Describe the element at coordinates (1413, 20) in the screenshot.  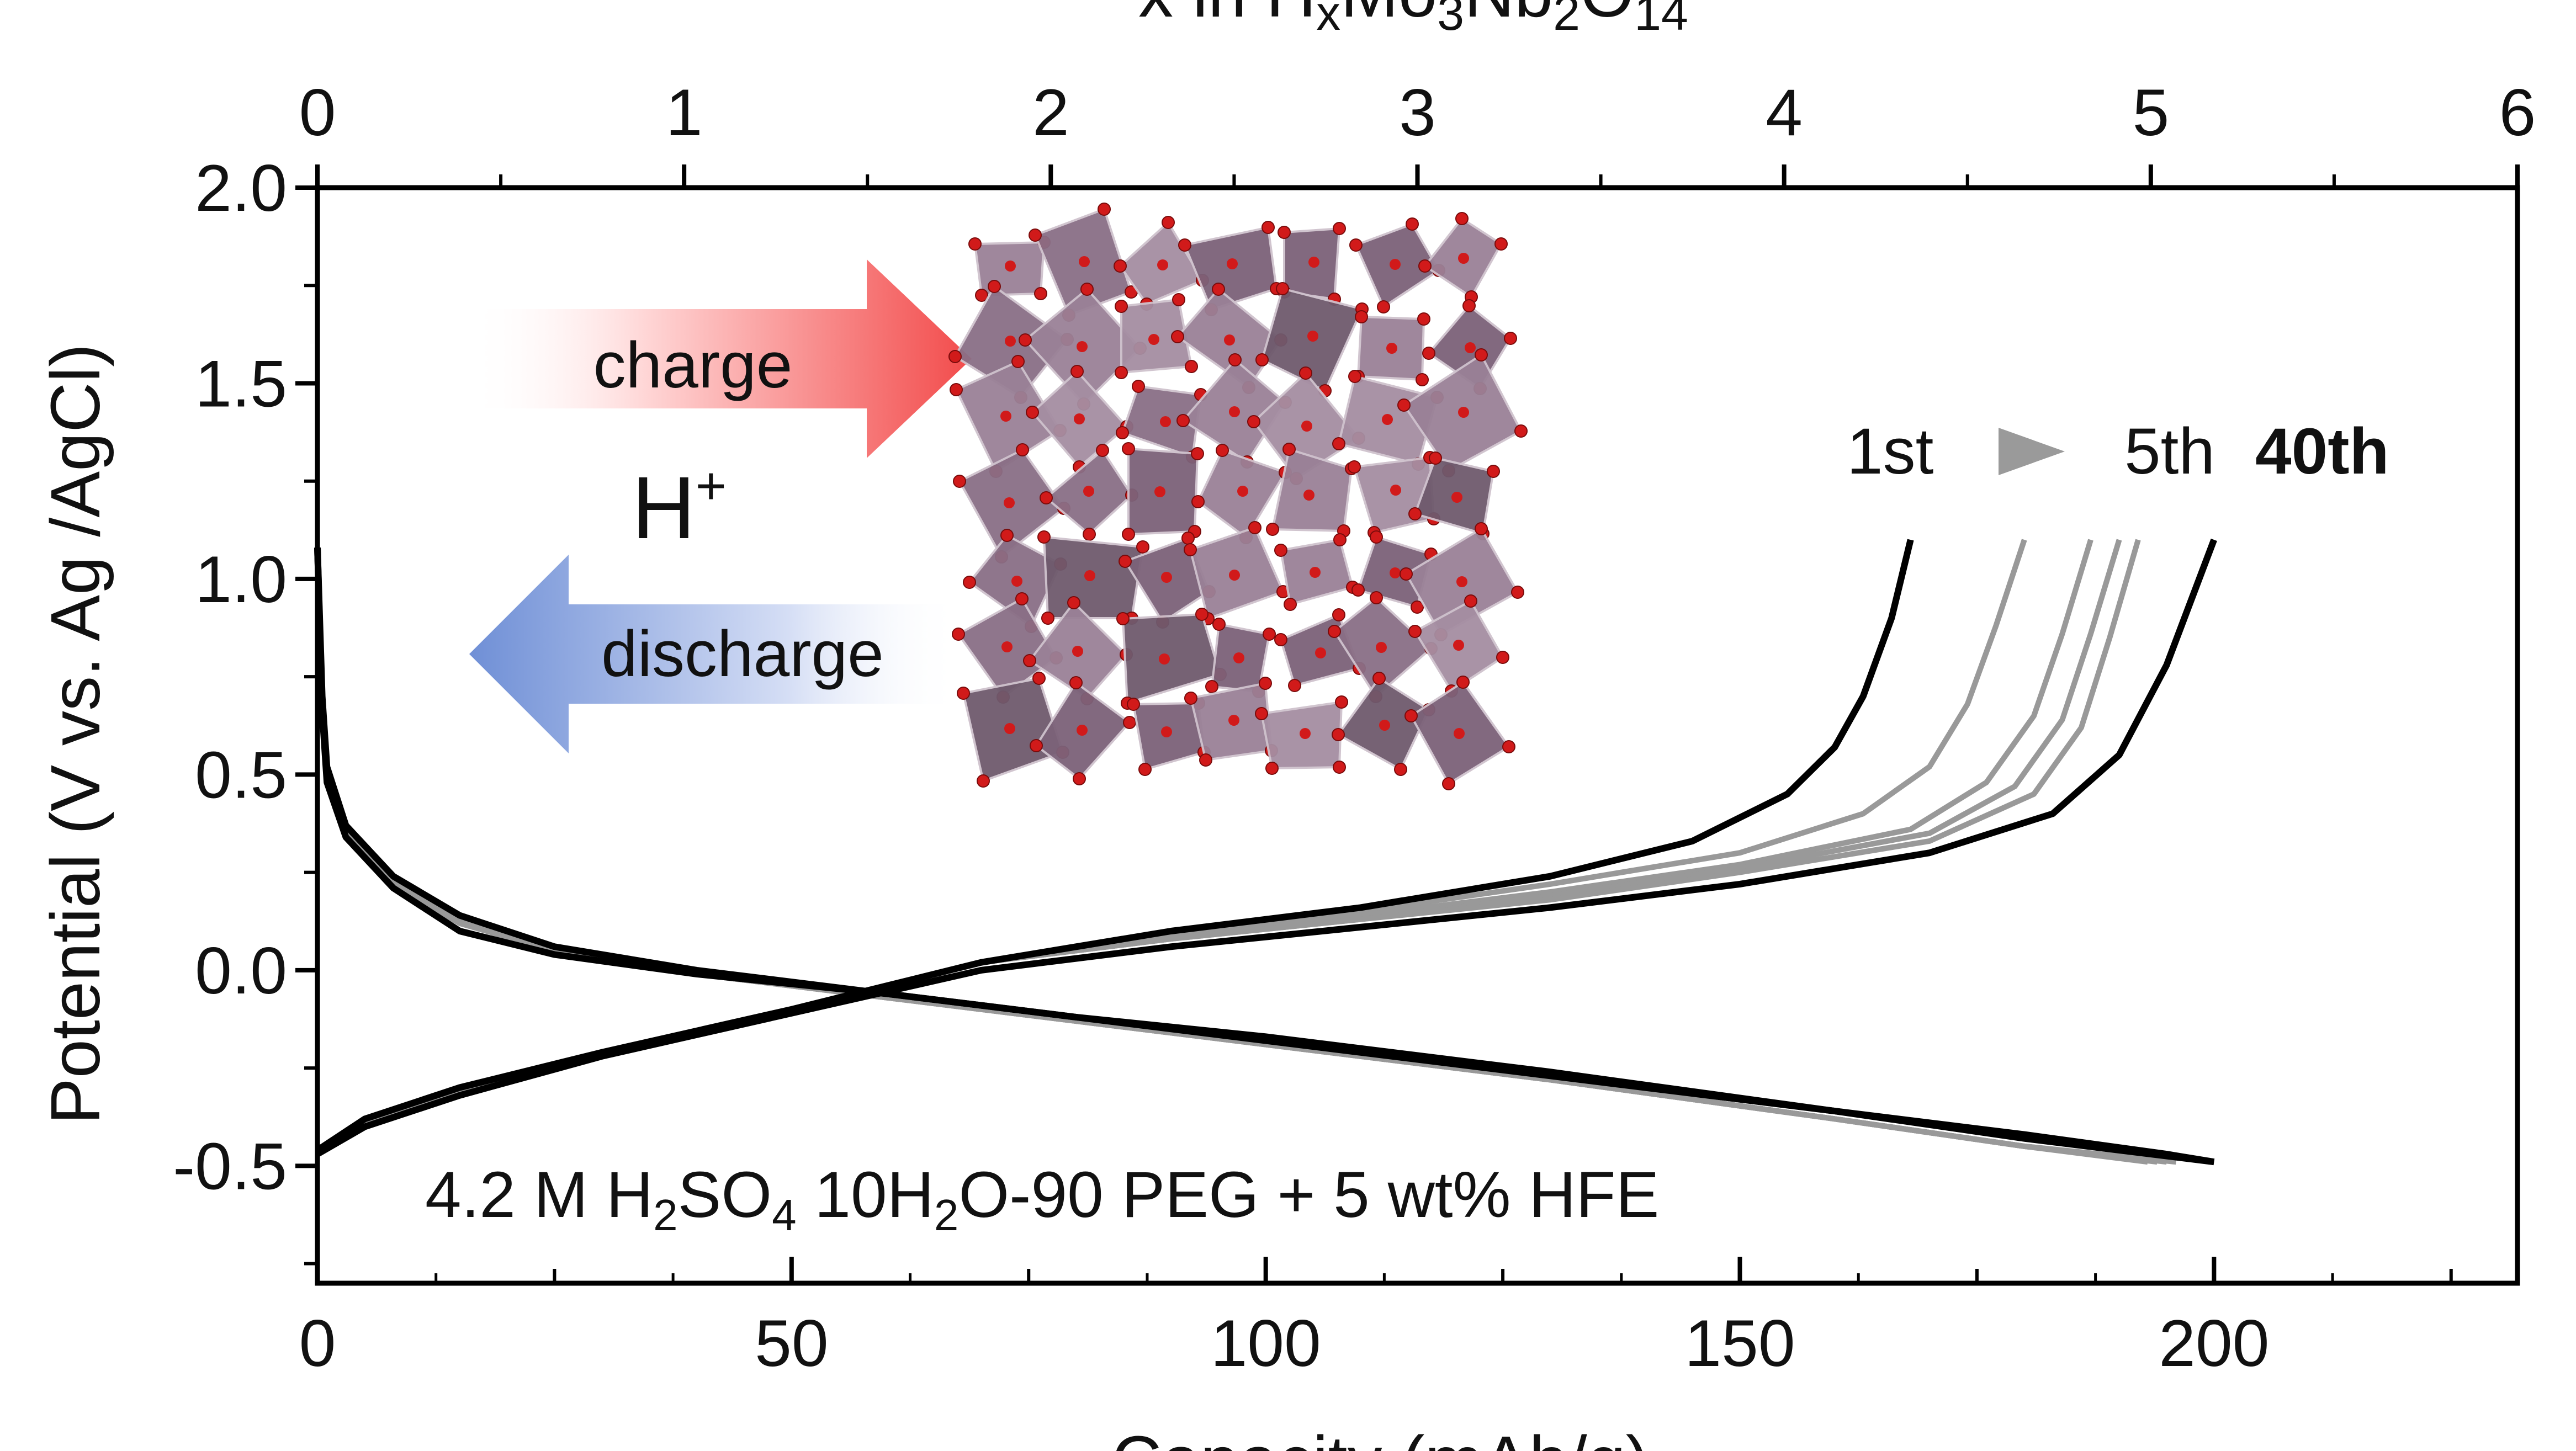
I see `top-axis-title: x in HxMo3Nb2O14` at that location.